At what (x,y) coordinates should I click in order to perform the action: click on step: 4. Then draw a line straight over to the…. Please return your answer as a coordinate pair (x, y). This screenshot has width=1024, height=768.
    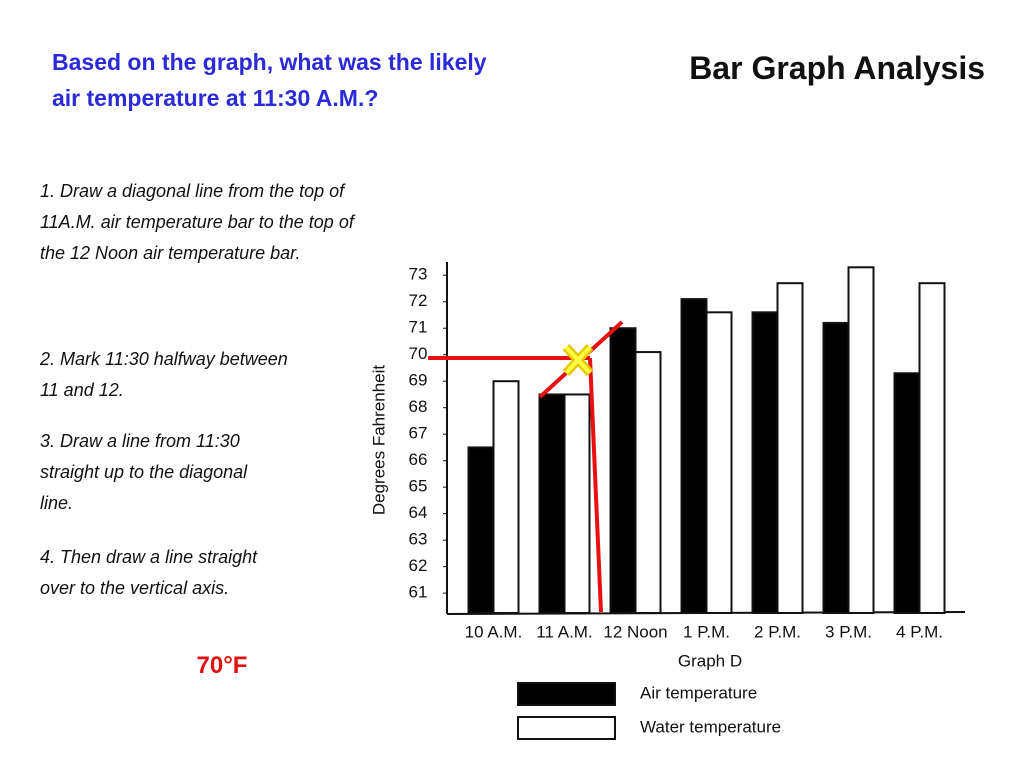
    Looking at the image, I should click on (149, 572).